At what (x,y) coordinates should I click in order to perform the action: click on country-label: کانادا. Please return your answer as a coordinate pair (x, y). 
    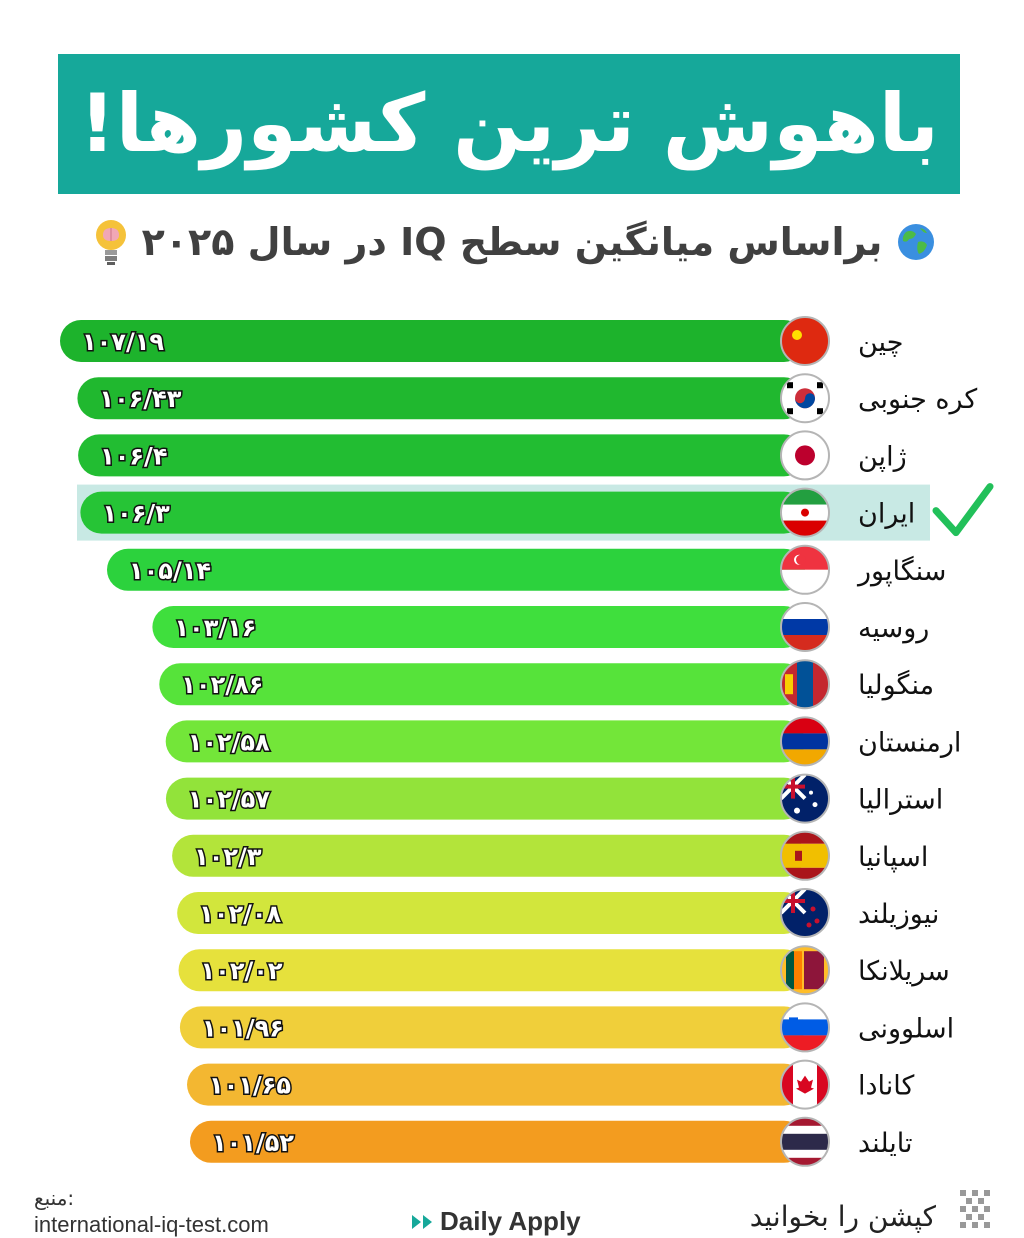
    Looking at the image, I should click on (886, 1086).